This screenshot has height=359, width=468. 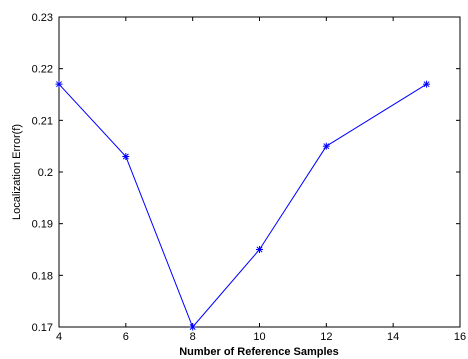 I want to click on x-tick-label: 14, so click(x=393, y=337).